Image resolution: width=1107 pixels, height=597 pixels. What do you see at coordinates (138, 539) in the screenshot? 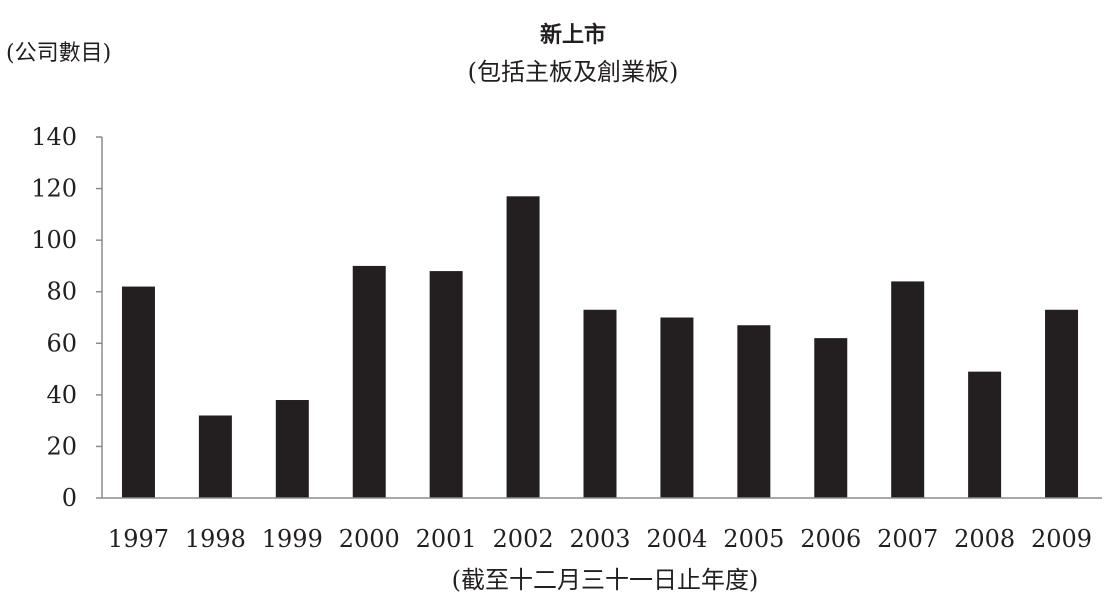
I see `x-tick-label: 1997` at bounding box center [138, 539].